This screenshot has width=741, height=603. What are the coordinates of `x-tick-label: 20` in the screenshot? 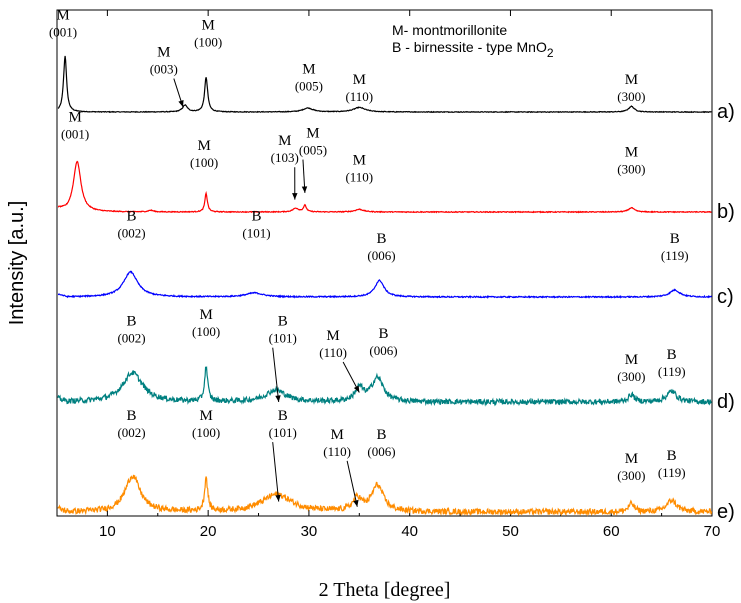 It's located at (208, 531).